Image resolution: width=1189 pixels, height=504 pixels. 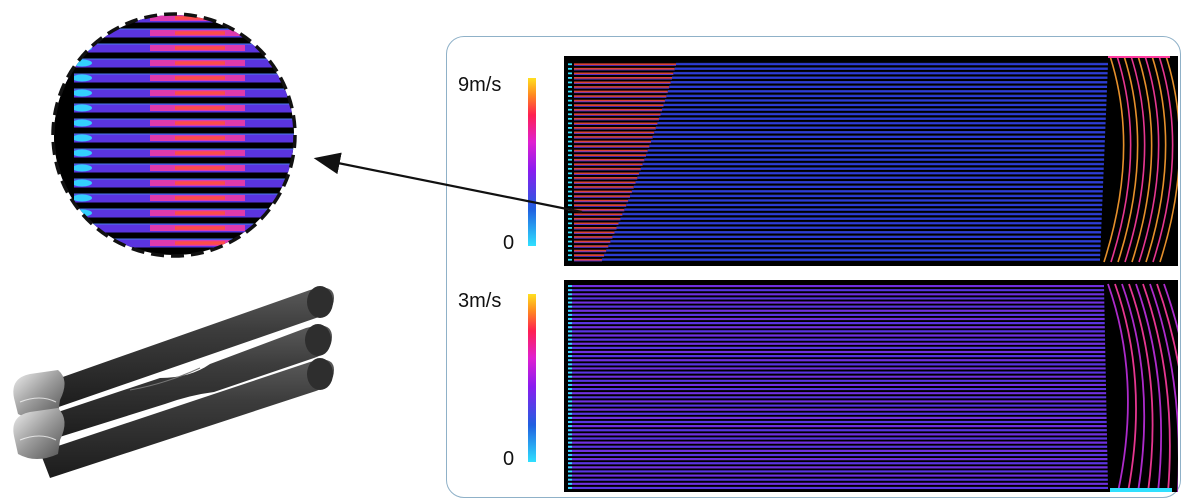 I want to click on colorbar-top-min-label: 0, so click(x=509, y=243).